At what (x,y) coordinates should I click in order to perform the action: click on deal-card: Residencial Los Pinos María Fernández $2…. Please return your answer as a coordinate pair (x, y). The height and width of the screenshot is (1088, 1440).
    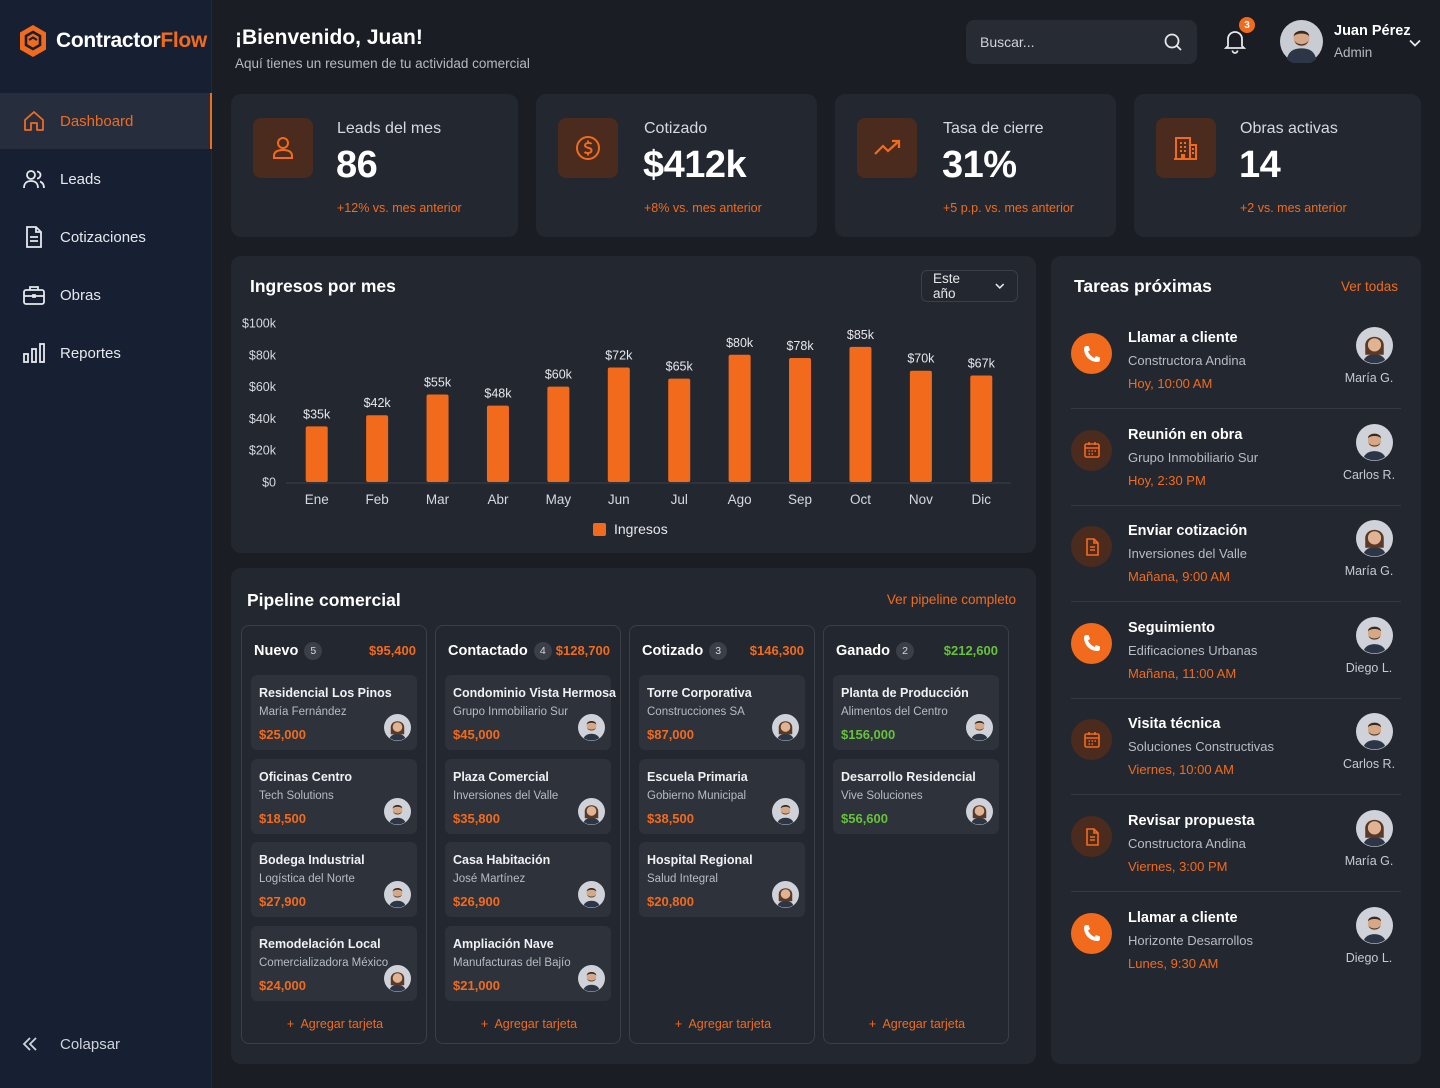
    Looking at the image, I should click on (334, 712).